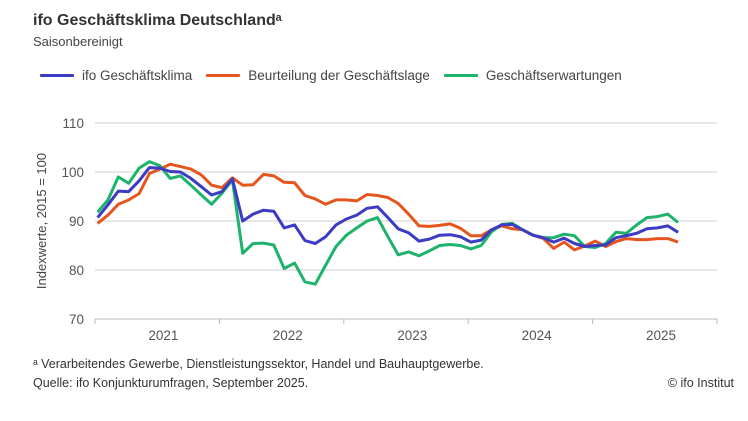 This screenshot has height=421, width=748. What do you see at coordinates (537, 335) in the screenshot?
I see `x-tick-label: 2024` at bounding box center [537, 335].